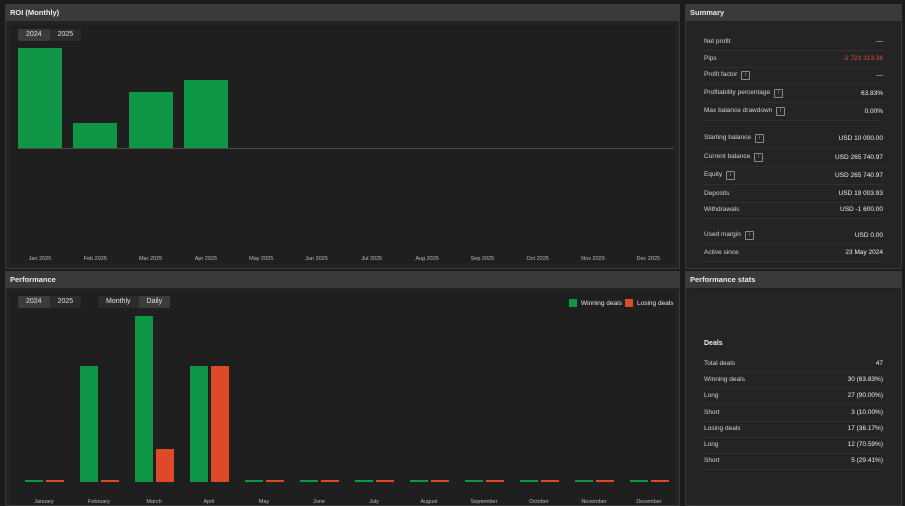  What do you see at coordinates (793, 94) in the screenshot?
I see `summary-row: Profitability percentage i 63.83%` at bounding box center [793, 94].